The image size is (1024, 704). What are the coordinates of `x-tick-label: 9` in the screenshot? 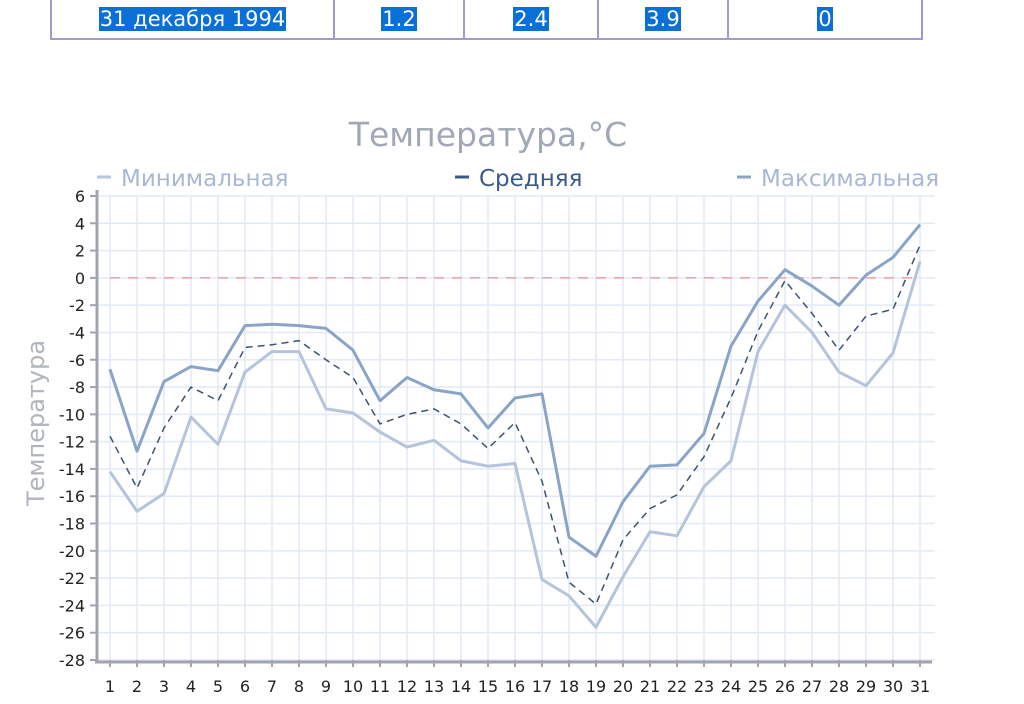 It's located at (326, 686).